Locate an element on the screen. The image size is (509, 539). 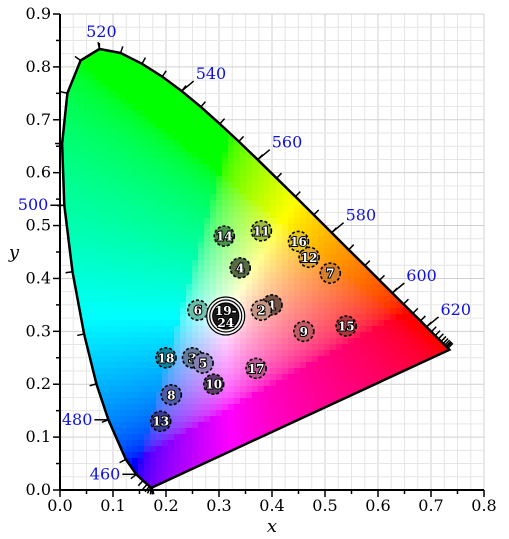
color-patch-label: 4 is located at coordinates (240, 268).